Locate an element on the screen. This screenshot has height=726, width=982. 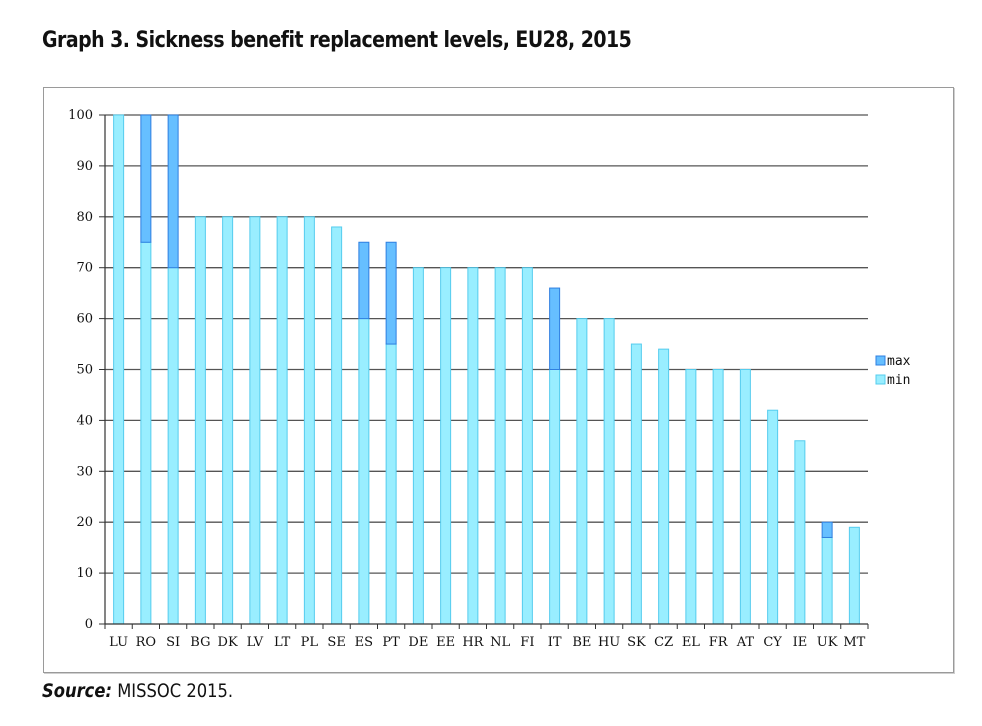
x-tick-label: NL is located at coordinates (500, 642).